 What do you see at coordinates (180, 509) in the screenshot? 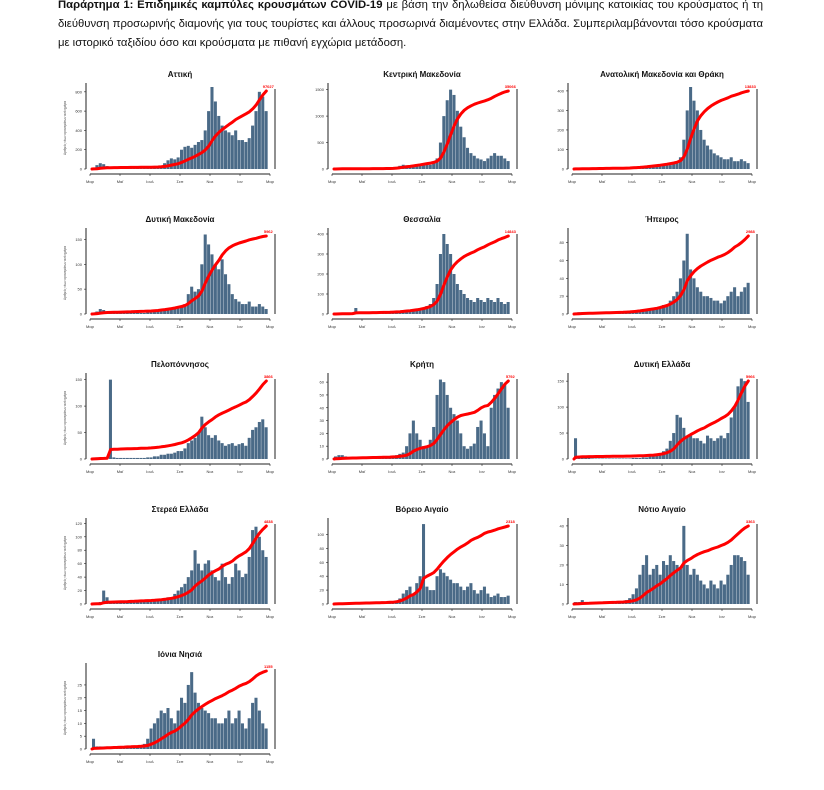
I see `chart-title: Στερεά Ελλάδα` at bounding box center [180, 509].